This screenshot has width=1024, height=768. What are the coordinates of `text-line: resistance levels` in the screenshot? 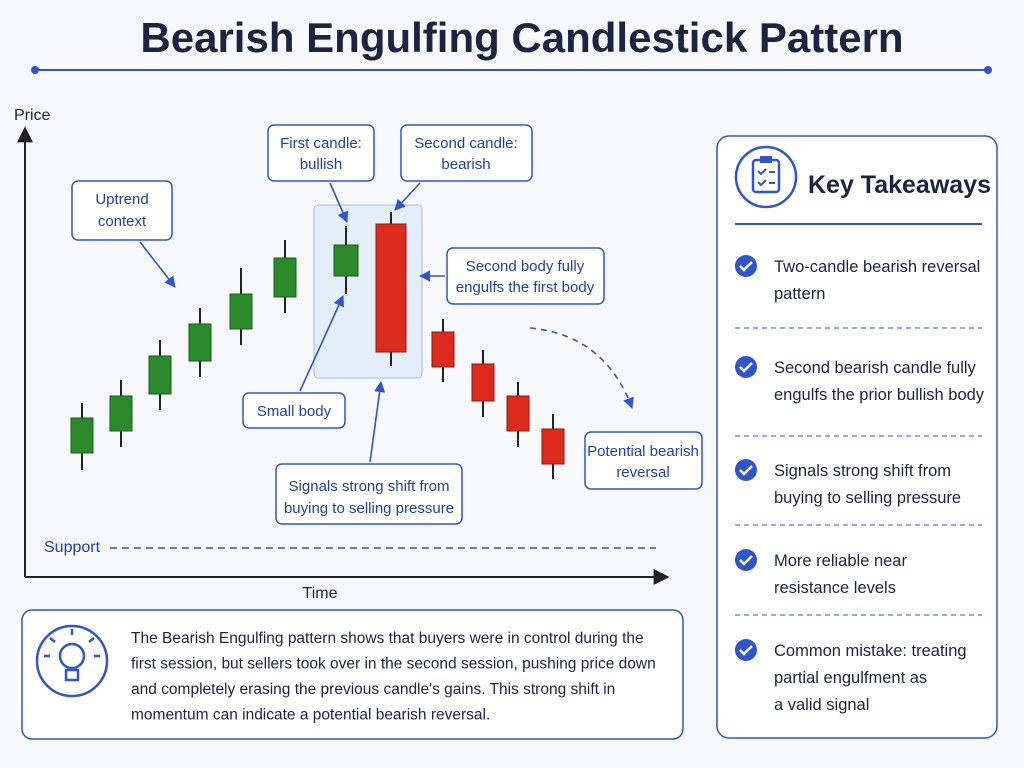 It's located at (835, 588).